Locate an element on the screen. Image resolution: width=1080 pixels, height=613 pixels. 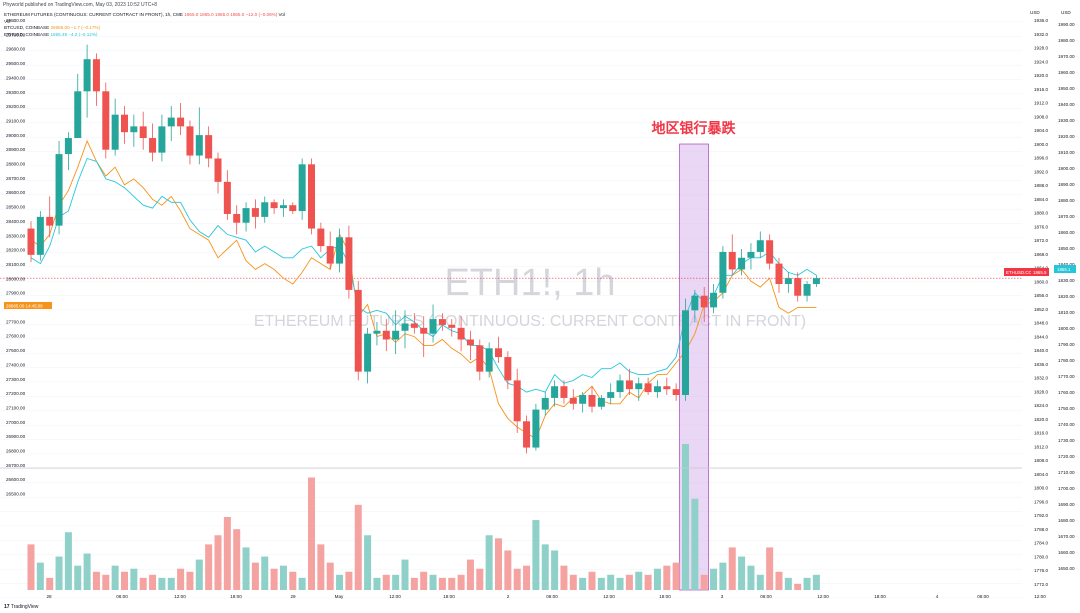
inner-axis-tick: 1892.0 is located at coordinates (1041, 171).